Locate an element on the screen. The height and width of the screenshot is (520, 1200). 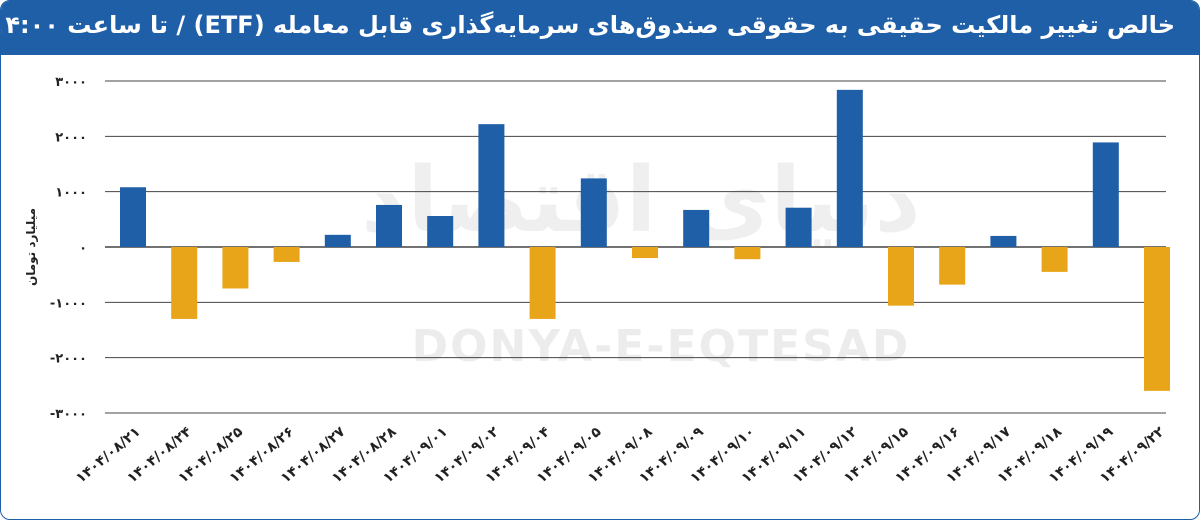
watermark-persian: دنیای اقتصاد is located at coordinates (641, 200).